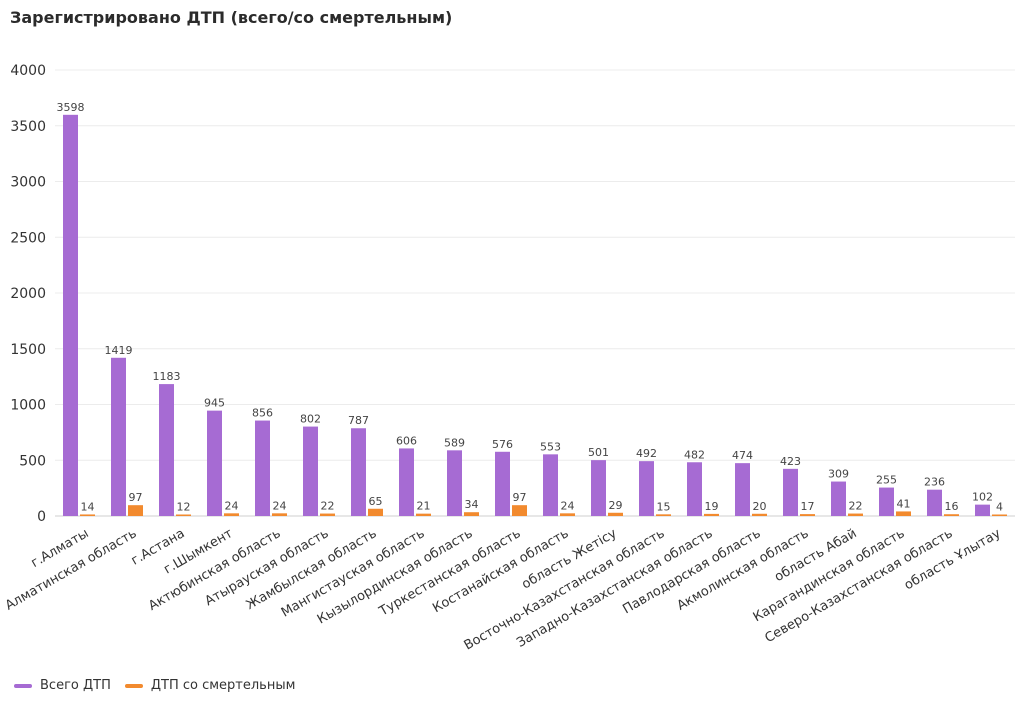 This screenshot has width=1020, height=711. I want to click on data-label-total: 1183, so click(167, 376).